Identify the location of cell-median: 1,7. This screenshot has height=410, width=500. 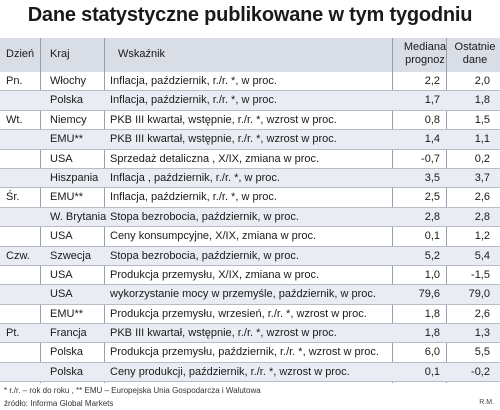
(432, 100).